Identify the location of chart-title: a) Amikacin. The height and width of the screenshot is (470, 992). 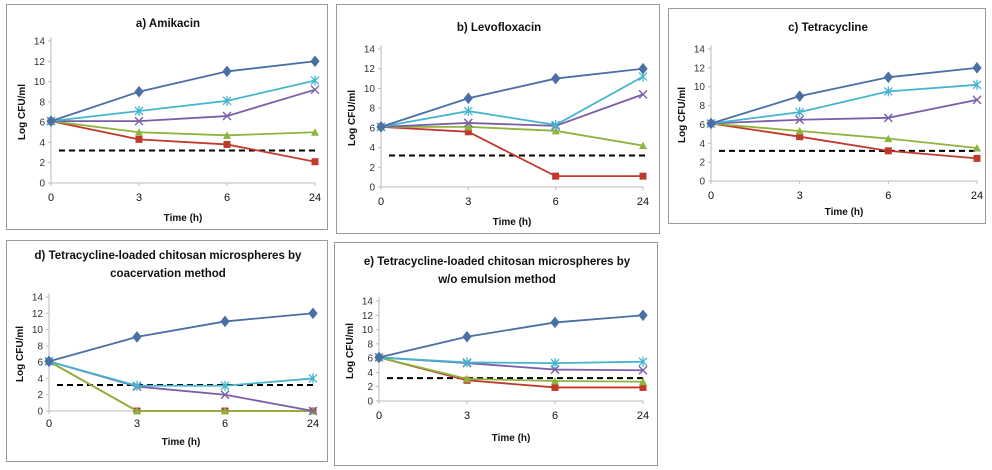
(168, 24).